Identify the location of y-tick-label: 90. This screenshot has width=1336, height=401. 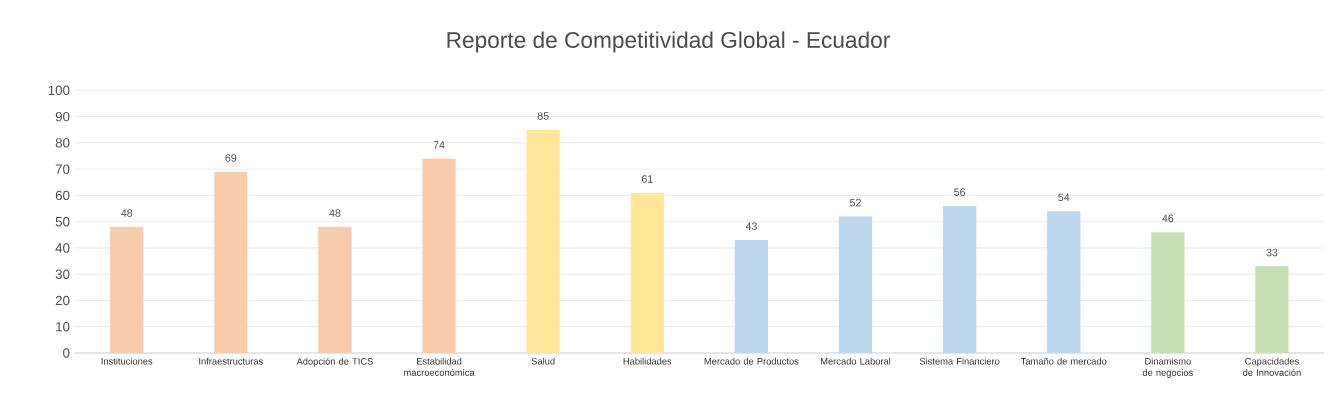
(62, 116).